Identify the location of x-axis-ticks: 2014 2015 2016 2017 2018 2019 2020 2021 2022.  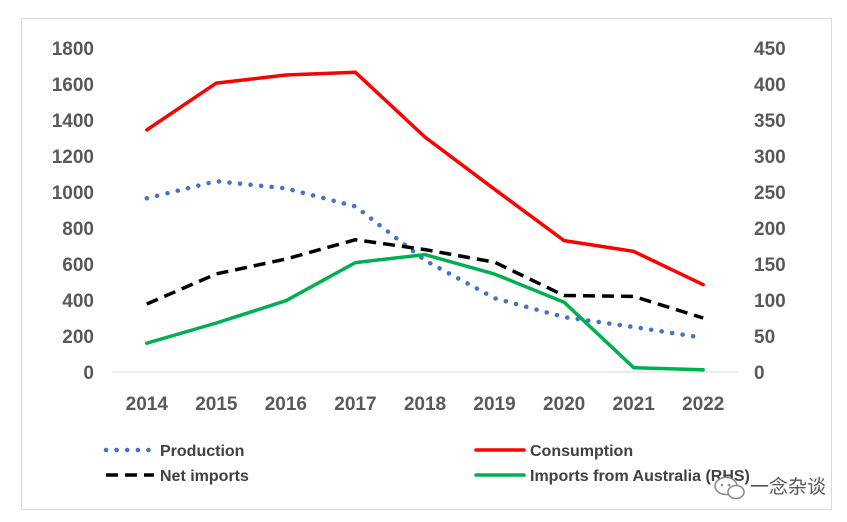
(425, 404).